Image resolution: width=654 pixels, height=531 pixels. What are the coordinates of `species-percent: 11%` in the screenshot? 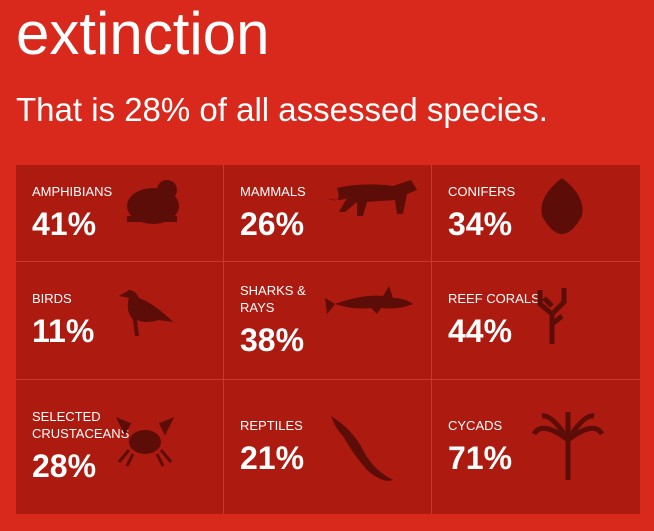 It's located at (63, 331).